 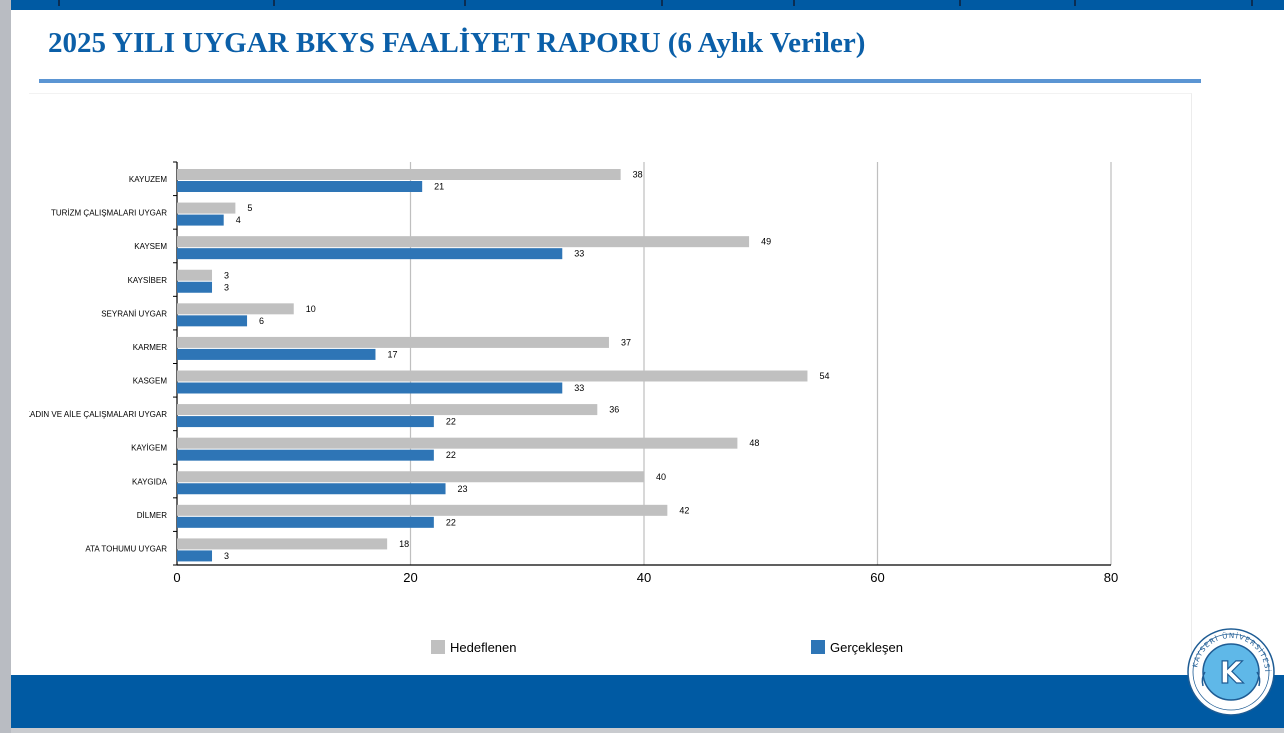 What do you see at coordinates (410, 577) in the screenshot?
I see `x-tick-label: 20` at bounding box center [410, 577].